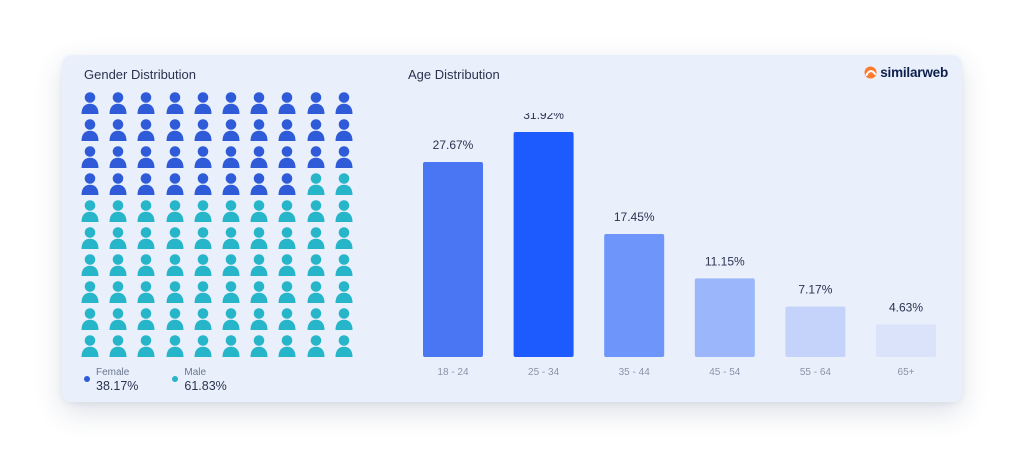  Describe the element at coordinates (205, 386) in the screenshot. I see `male-legend-value: 61.83%` at that location.